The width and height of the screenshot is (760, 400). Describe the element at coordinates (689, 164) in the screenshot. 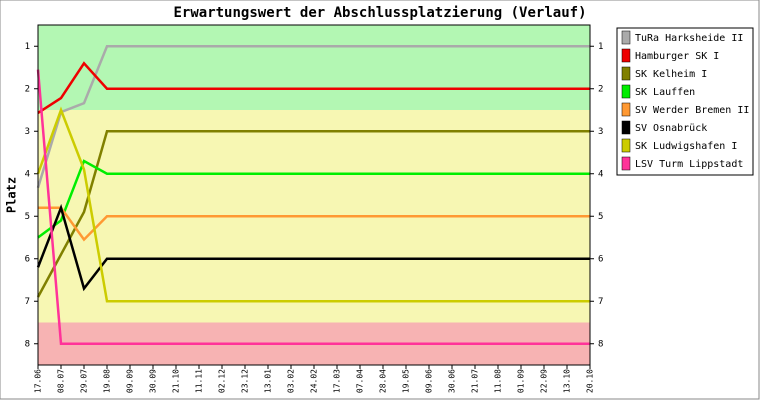

I see `legend-label: LSV Turm Lippstadt` at that location.